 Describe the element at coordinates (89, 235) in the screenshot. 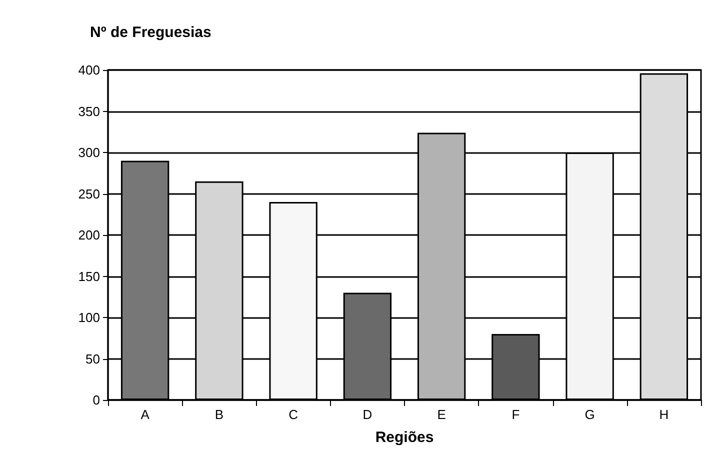

I see `y-tick-label: 200` at that location.